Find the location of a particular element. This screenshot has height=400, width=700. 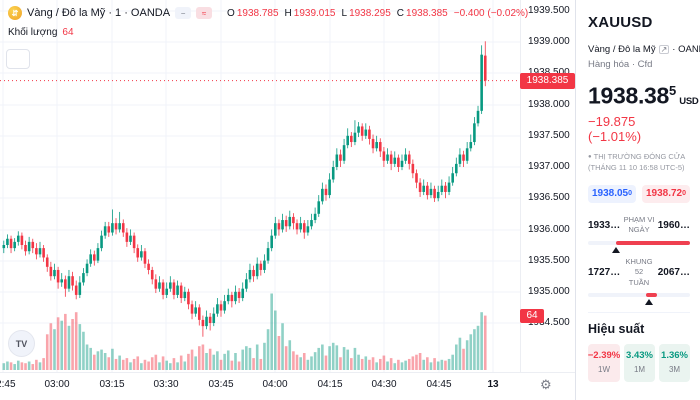

performance-value: 3.43% is located at coordinates (639, 356).